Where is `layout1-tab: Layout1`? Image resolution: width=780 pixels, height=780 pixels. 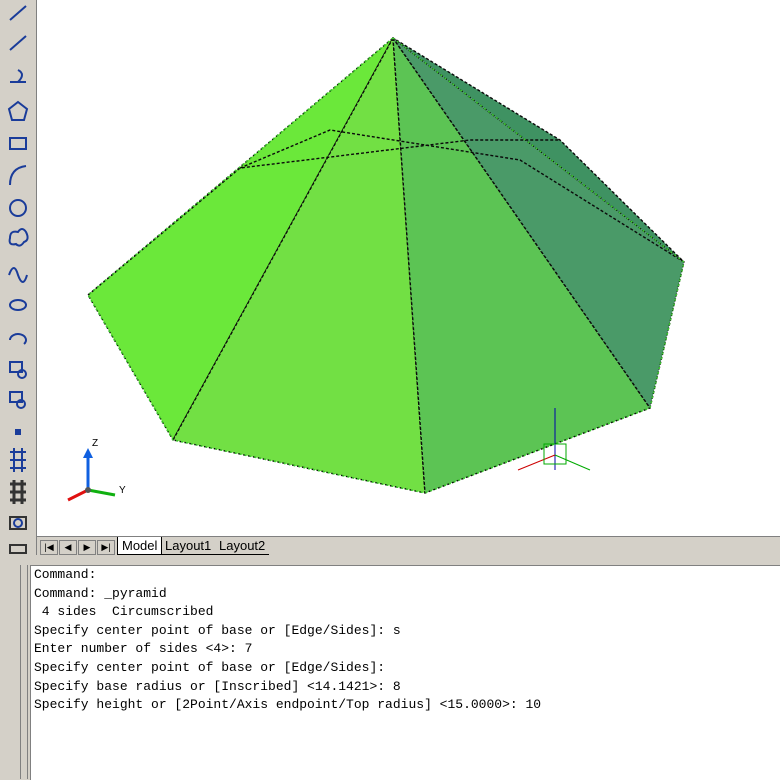
layout1-tab: Layout1 is located at coordinates (188, 546).